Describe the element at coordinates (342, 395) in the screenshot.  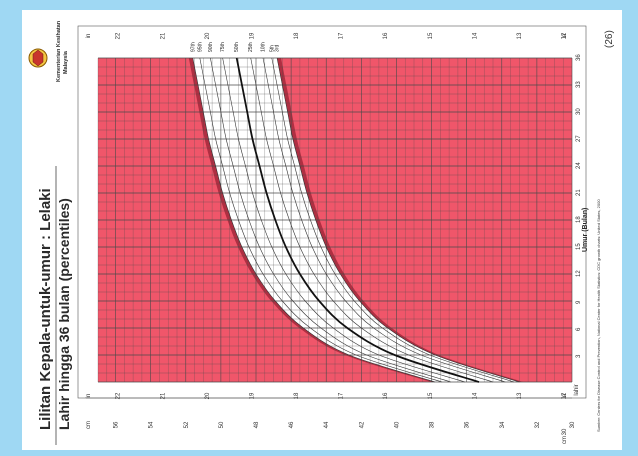
I see `inch-tick-label: 17` at that location.